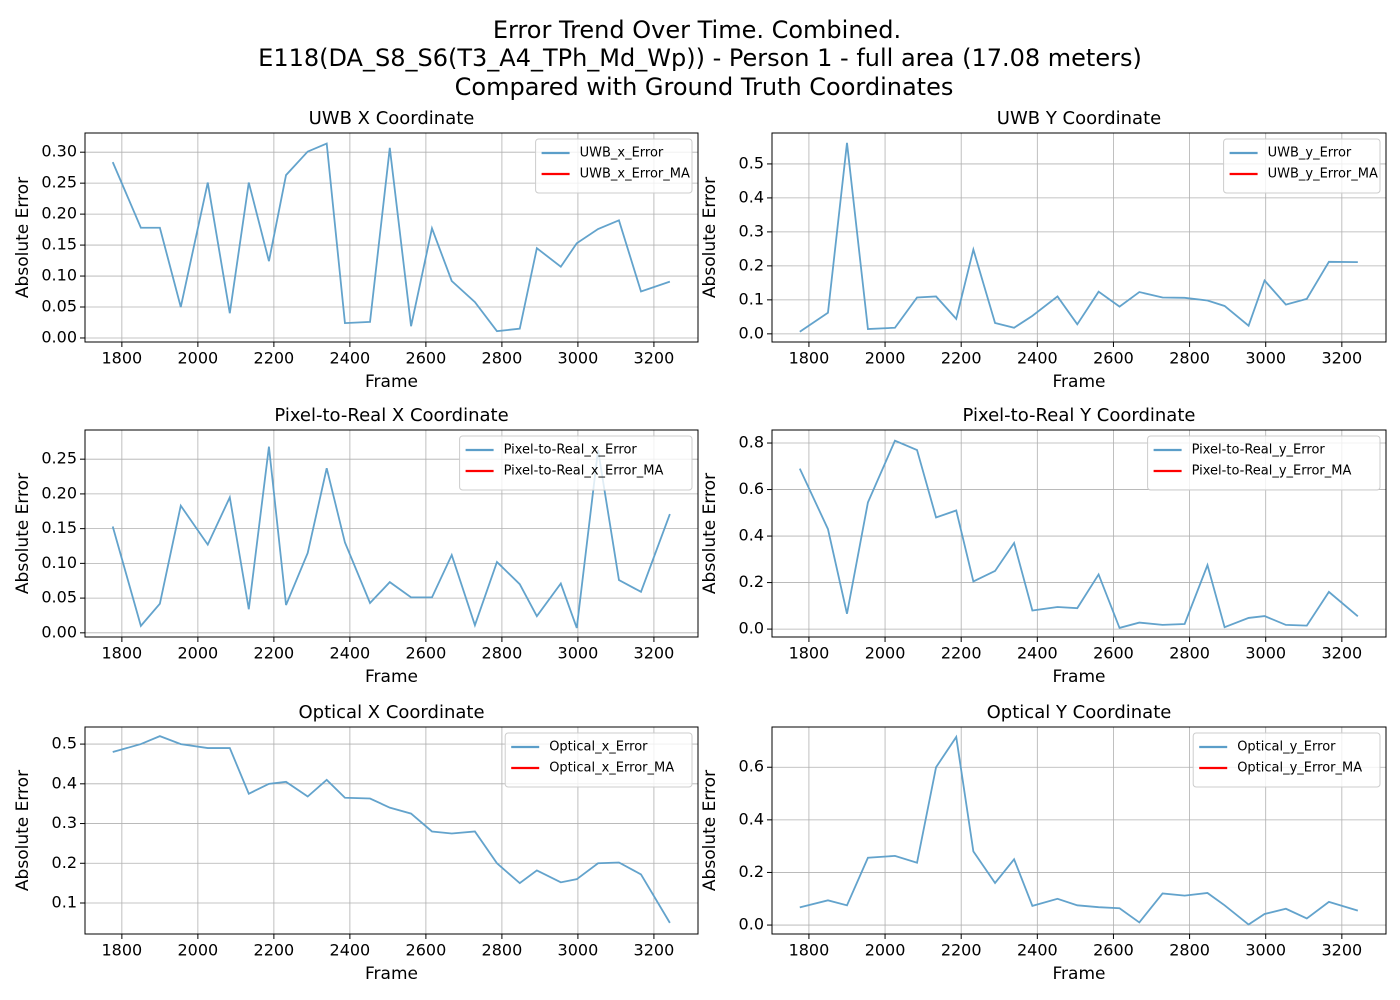  Describe the element at coordinates (584, 471) in the screenshot. I see `legend-label: Pixel-to-Real_x_Error_MA` at that location.